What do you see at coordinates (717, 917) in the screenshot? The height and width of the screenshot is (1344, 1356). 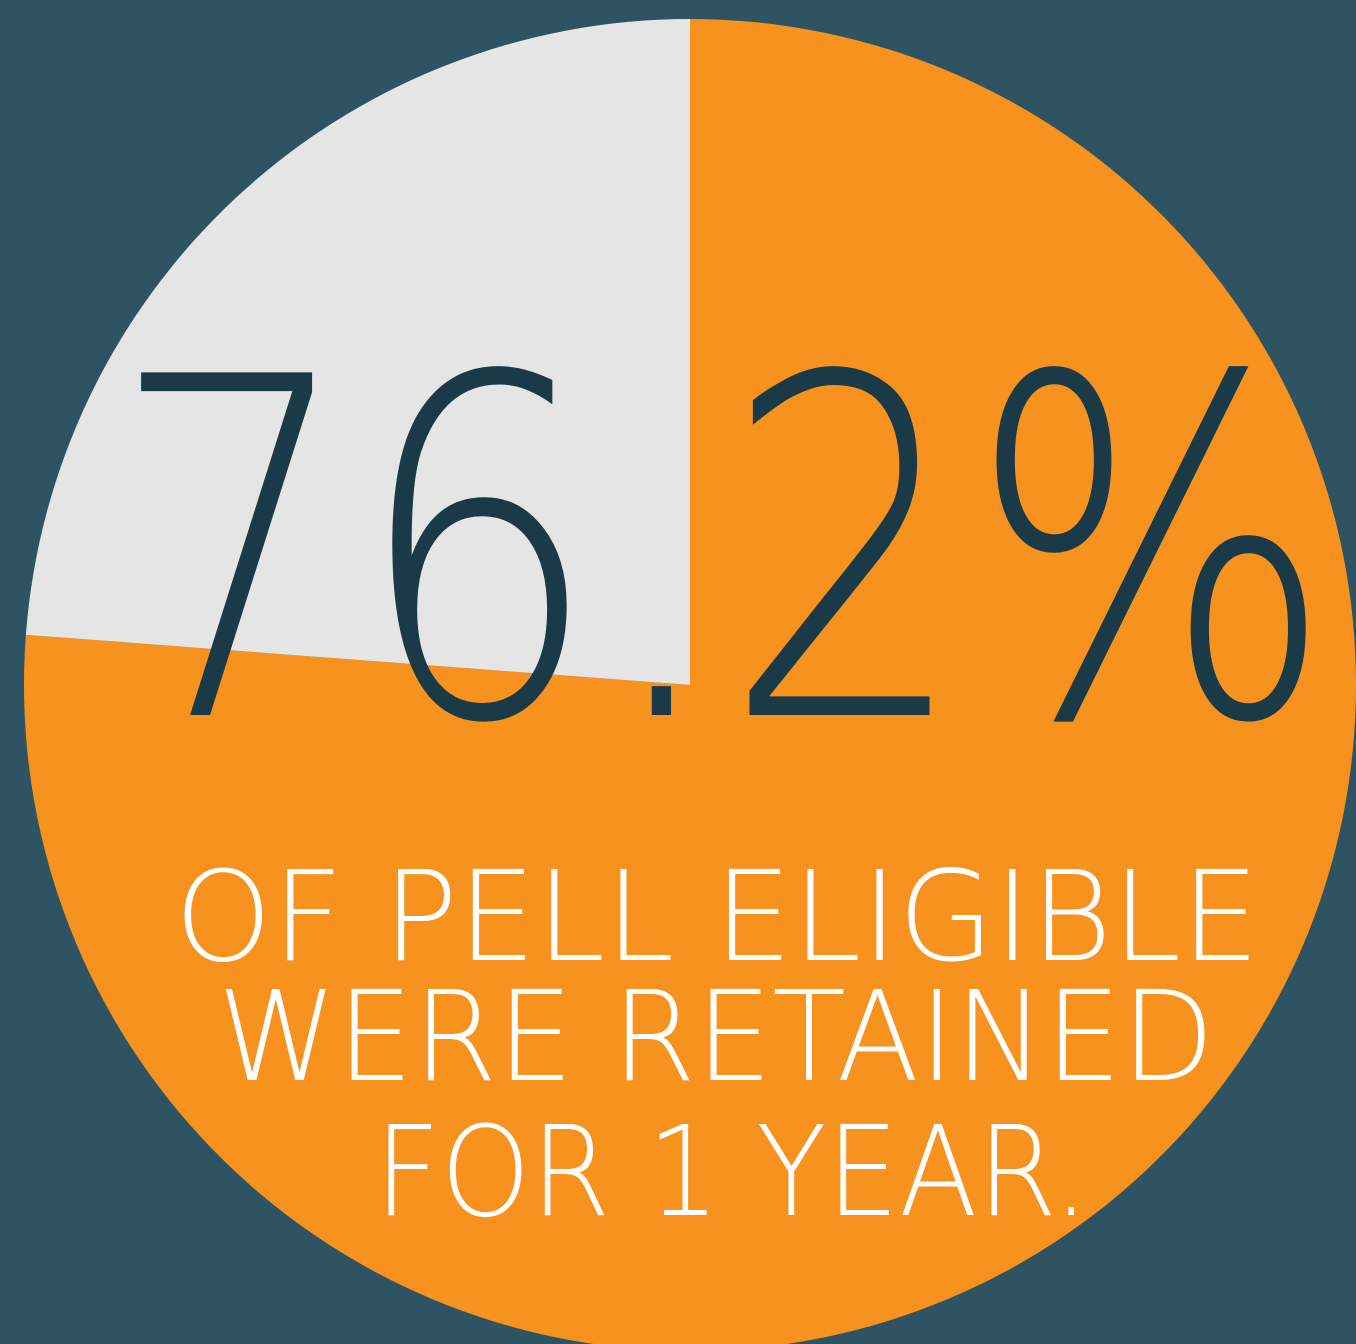 I see `annotation: OF PELL ELIGIBLE` at bounding box center [717, 917].